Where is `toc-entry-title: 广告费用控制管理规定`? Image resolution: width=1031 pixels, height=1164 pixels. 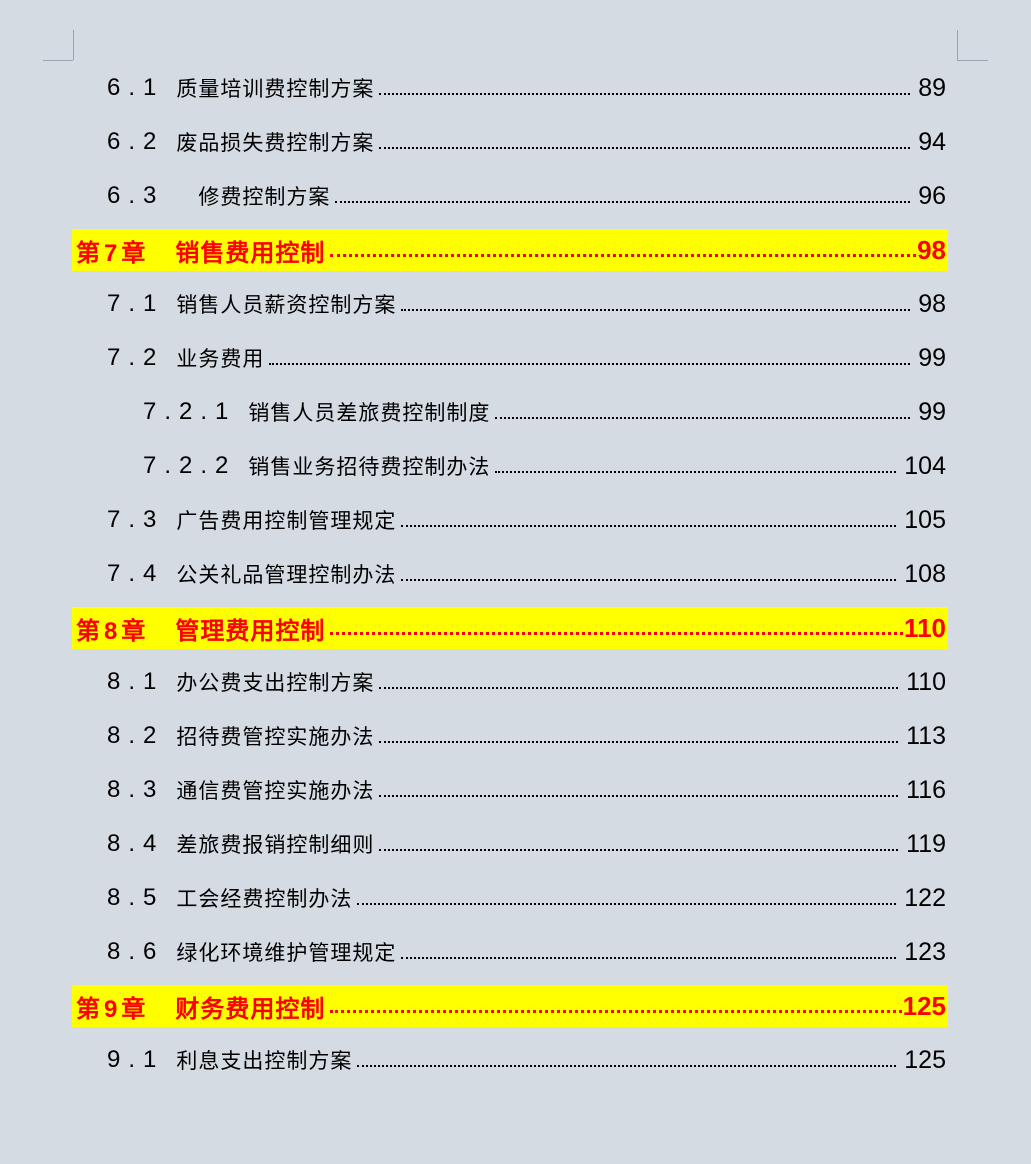
toc-entry-title: 广告费用控制管理规定 is located at coordinates (286, 521).